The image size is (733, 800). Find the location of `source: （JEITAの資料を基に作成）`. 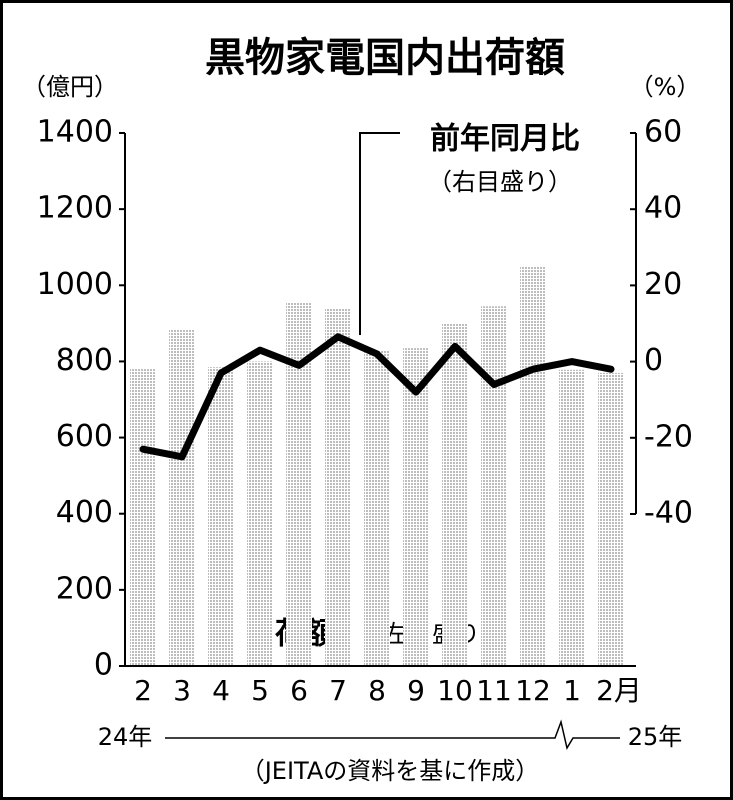

source: （JEITAの資料を基に作成） is located at coordinates (390, 771).